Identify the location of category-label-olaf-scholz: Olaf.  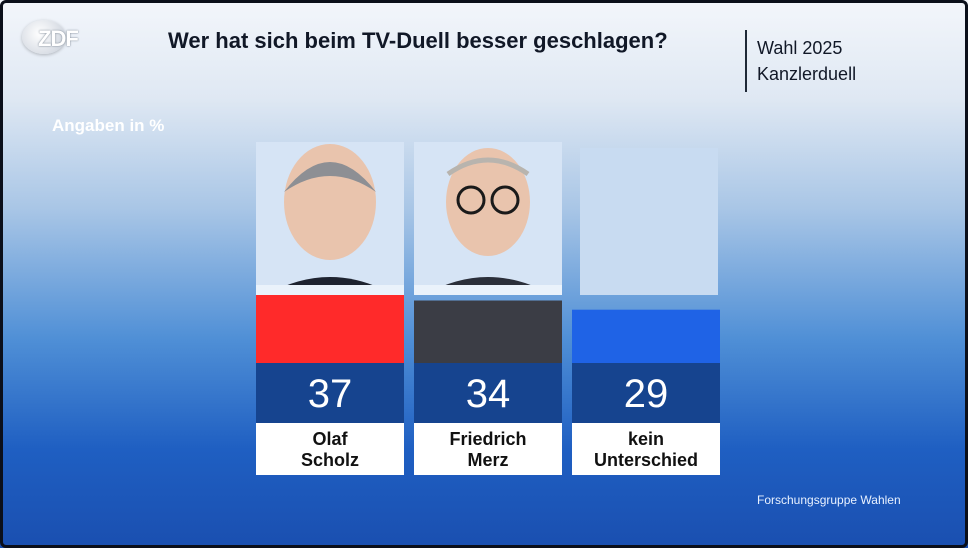
(330, 439).